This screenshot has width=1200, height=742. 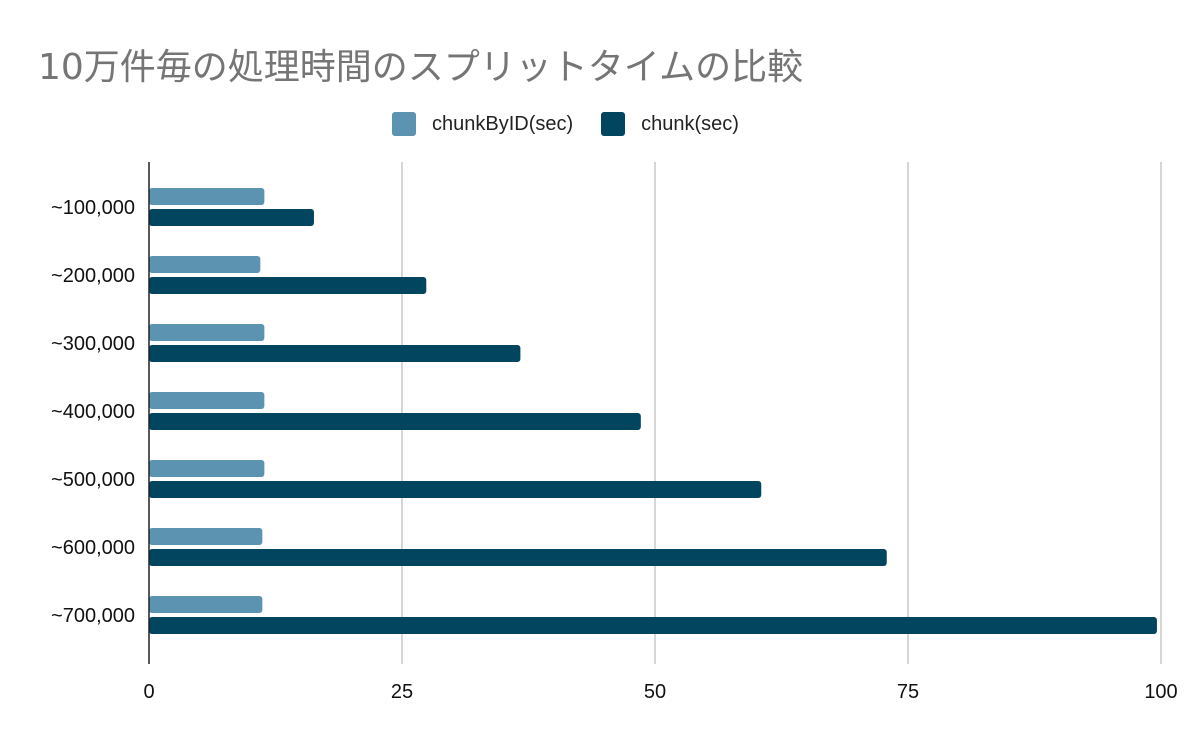 I want to click on chart-title: 10万件毎の処理時間のスプリットタイムの比較, so click(x=421, y=67).